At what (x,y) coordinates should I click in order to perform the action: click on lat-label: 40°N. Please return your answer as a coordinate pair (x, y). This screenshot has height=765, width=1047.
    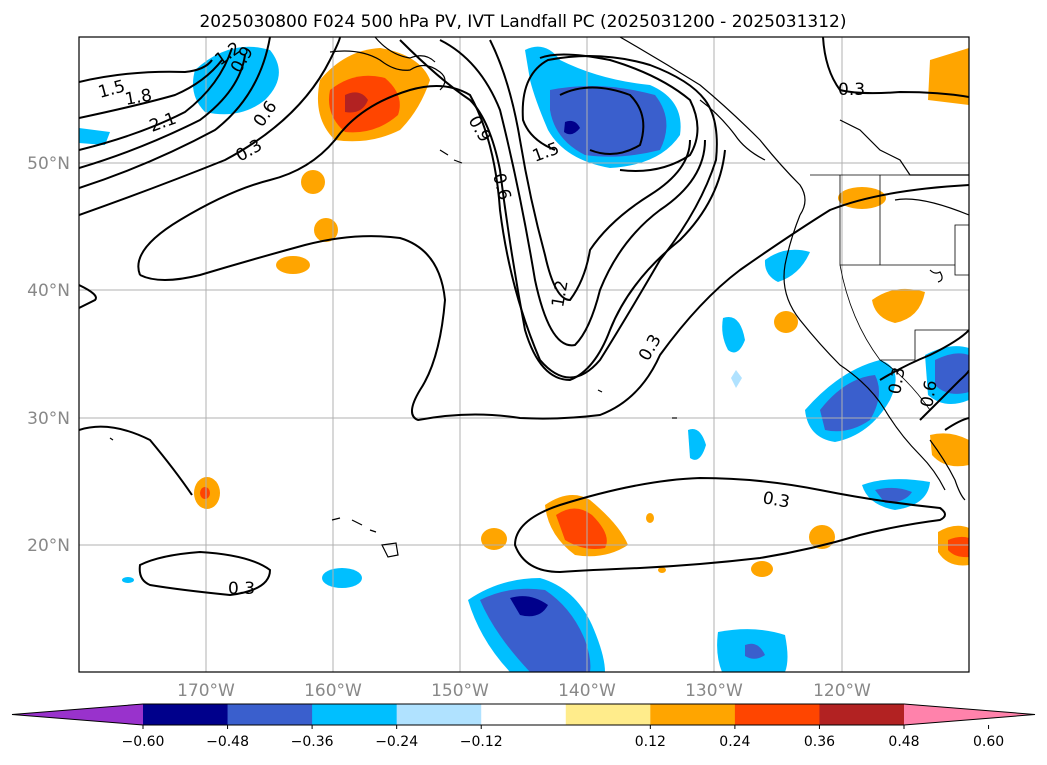
    Looking at the image, I should click on (48, 291).